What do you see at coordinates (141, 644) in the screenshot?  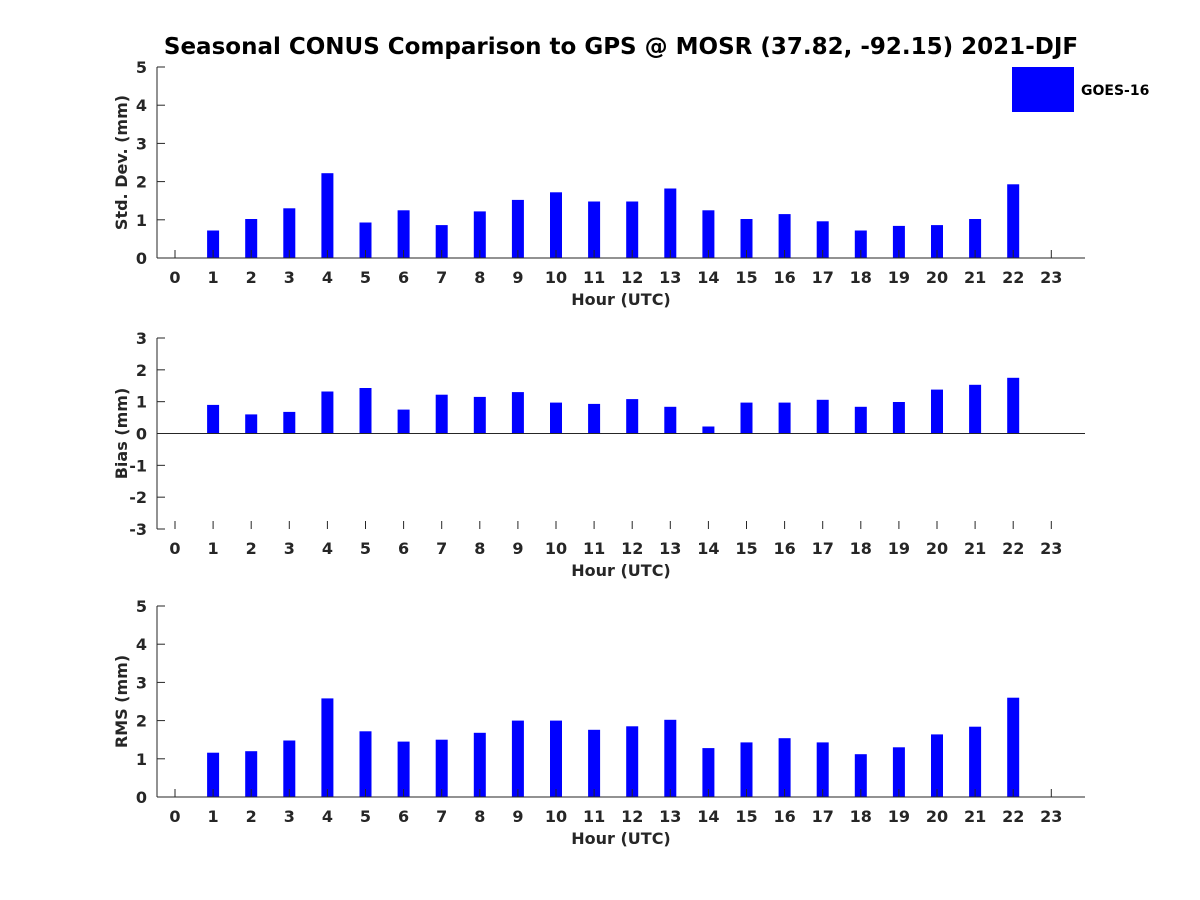 I see `y-tick-label: 4` at bounding box center [141, 644].